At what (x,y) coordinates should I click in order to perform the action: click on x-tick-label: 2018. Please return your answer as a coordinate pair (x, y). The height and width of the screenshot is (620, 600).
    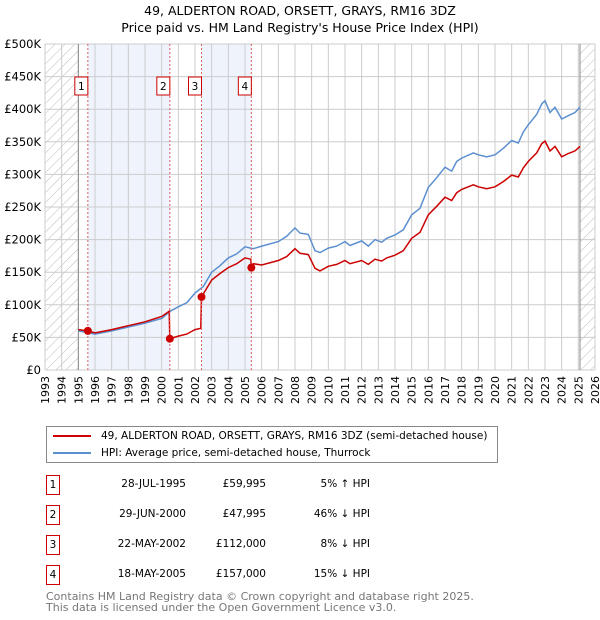
    Looking at the image, I should click on (462, 390).